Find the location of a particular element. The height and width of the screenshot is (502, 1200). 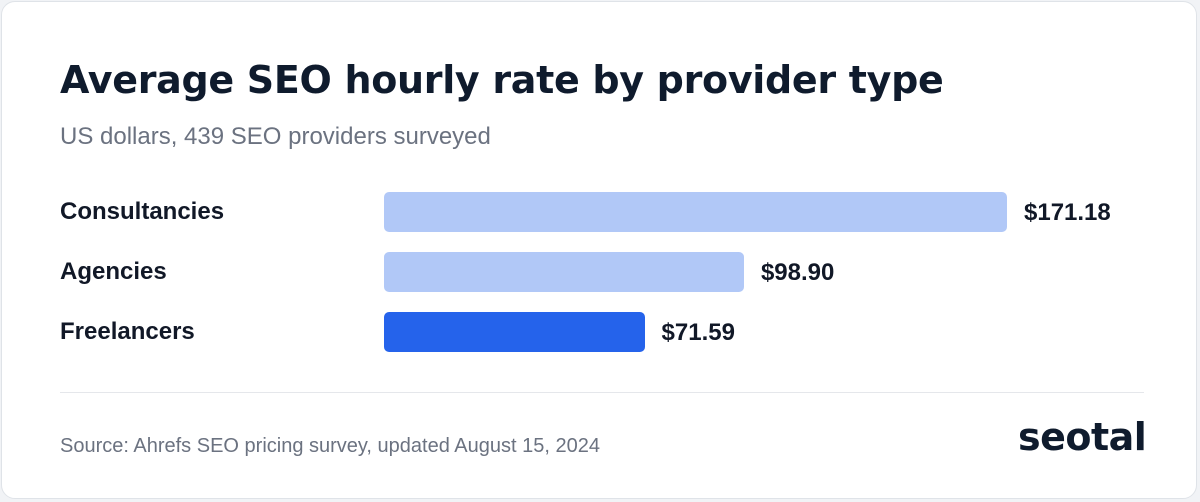

chart-subtitle: US dollars, 439 SEO providers surveyed is located at coordinates (275, 136).